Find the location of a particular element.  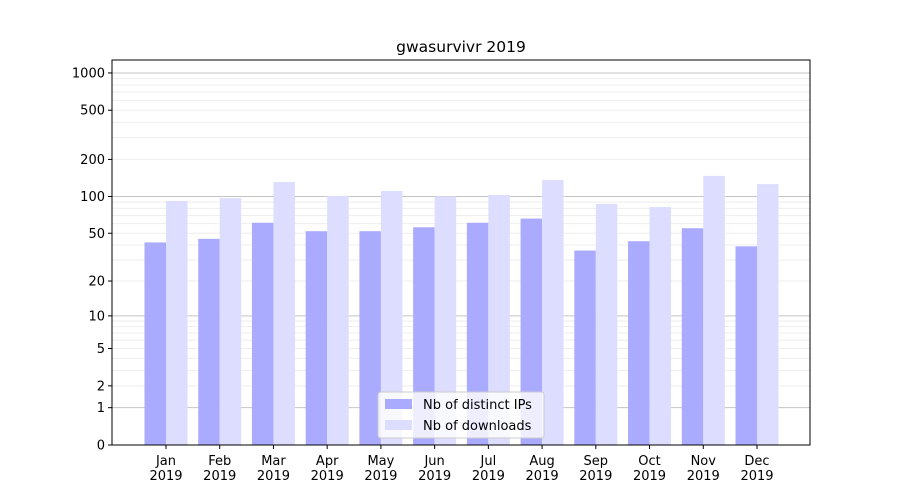

x-tick-label: Jan is located at coordinates (165, 461).